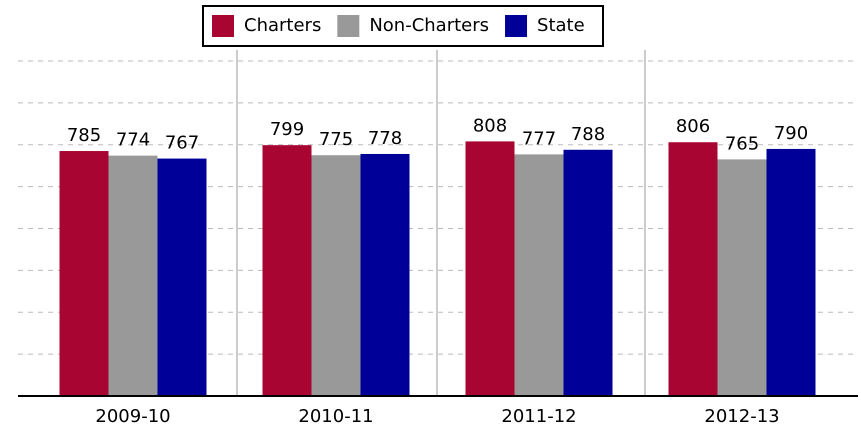  I want to click on data-label: 778, so click(385, 138).